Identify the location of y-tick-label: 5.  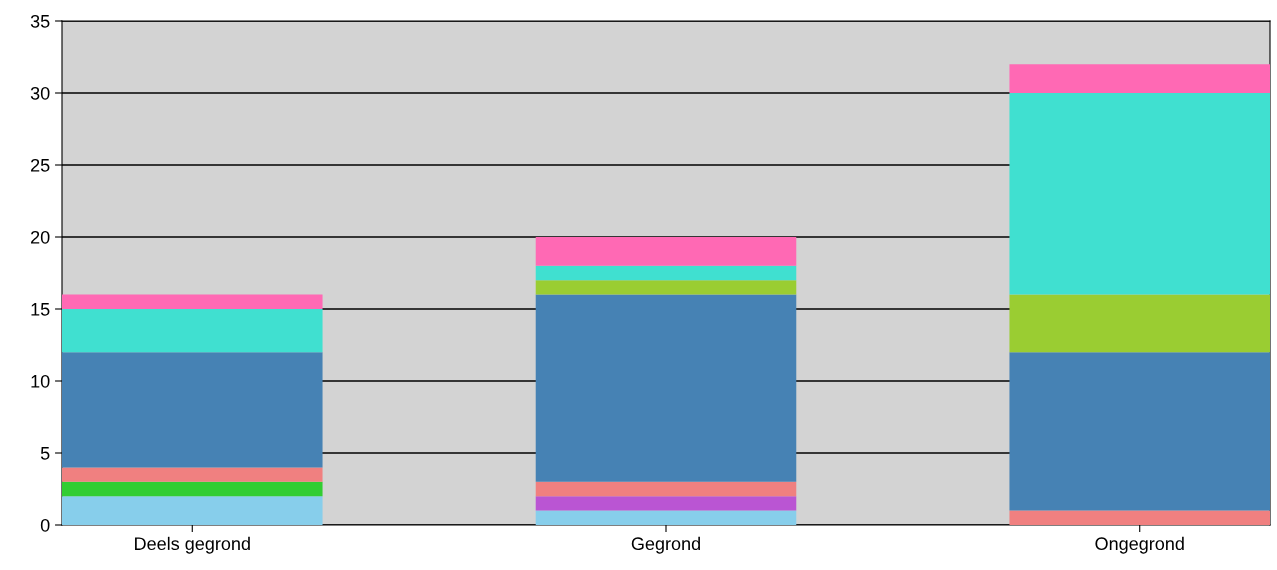
(45, 453).